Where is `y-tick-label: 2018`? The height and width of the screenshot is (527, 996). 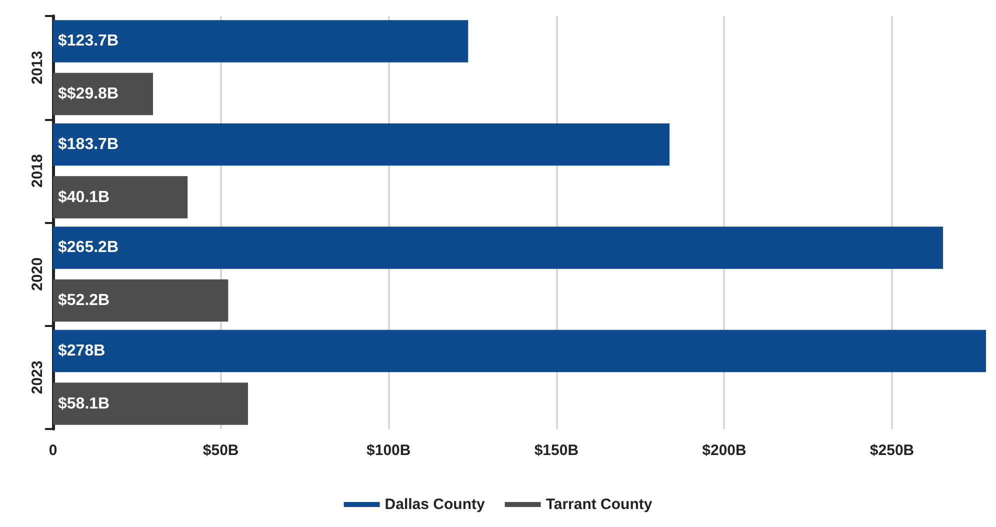
y-tick-label: 2018 is located at coordinates (37, 171).